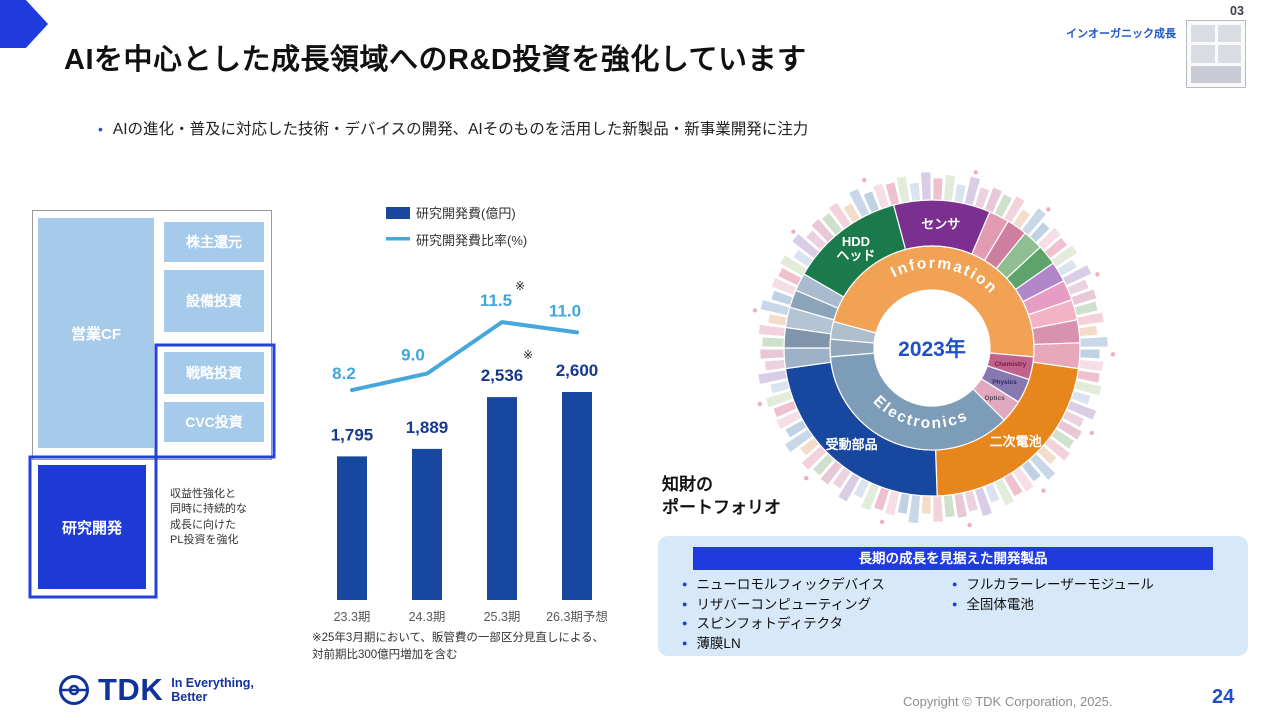 This screenshot has width=1280, height=720. Describe the element at coordinates (953, 558) in the screenshot. I see `products-panel-header: 長期の成長を見据えた開発製品` at that location.